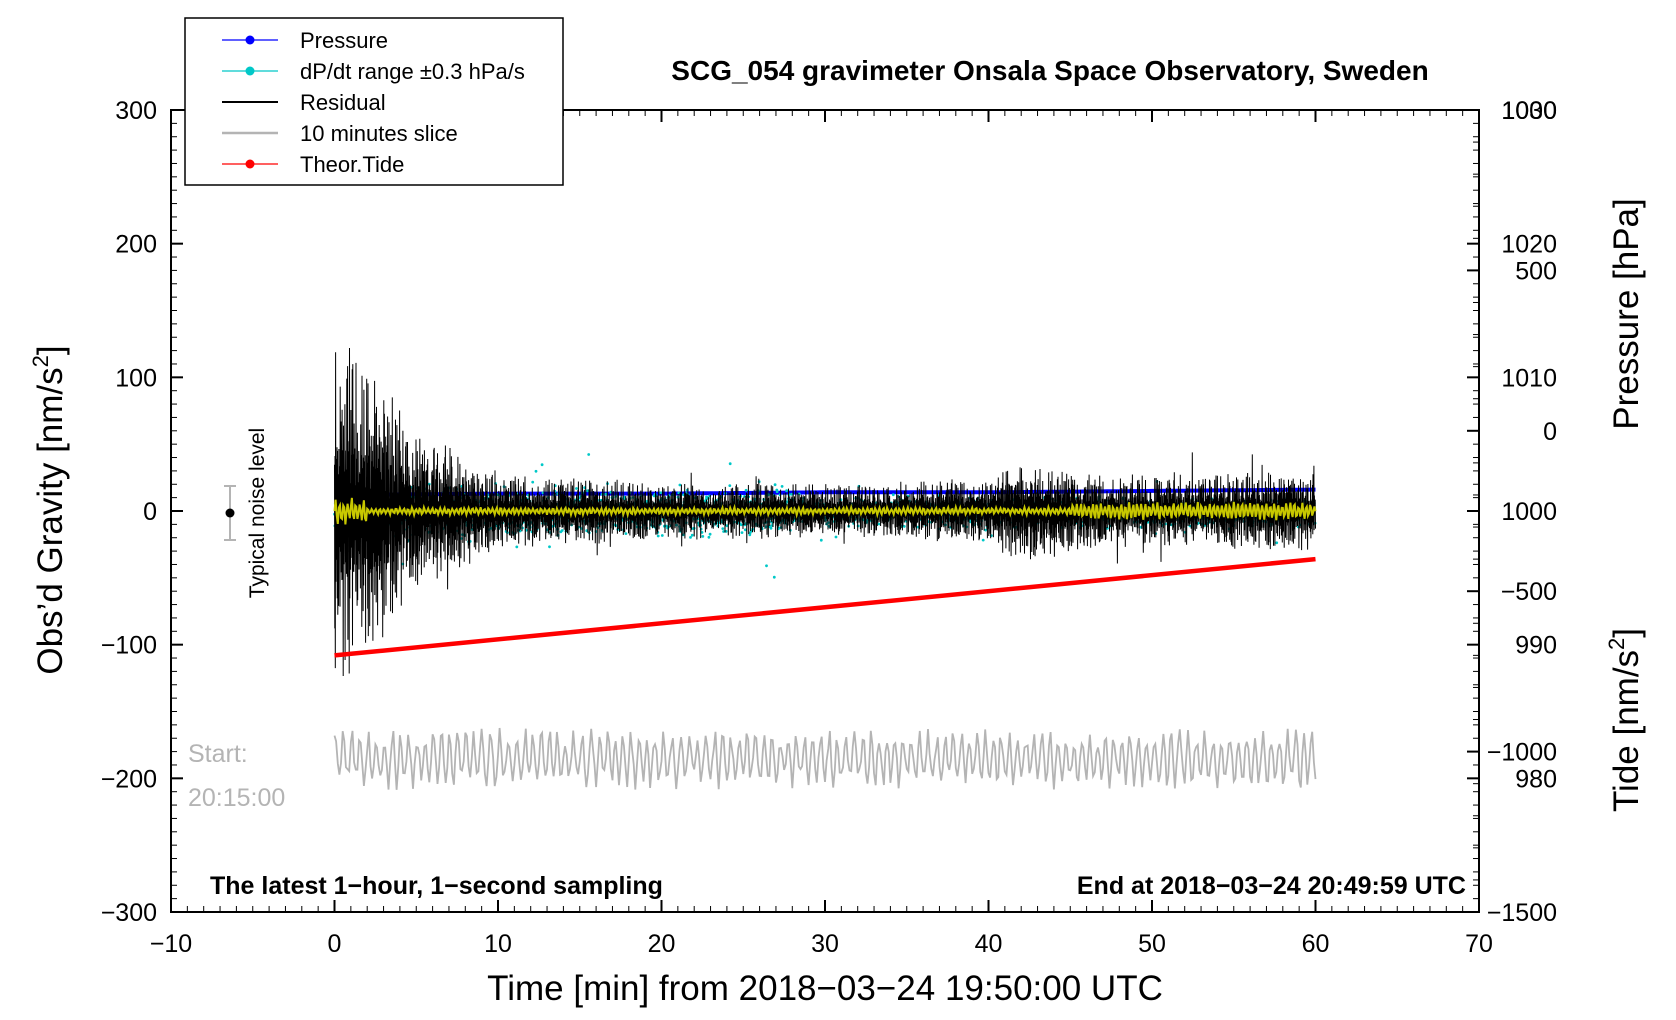 The height and width of the screenshot is (1020, 1676). I want to click on x-tick-label: 30, so click(825, 944).